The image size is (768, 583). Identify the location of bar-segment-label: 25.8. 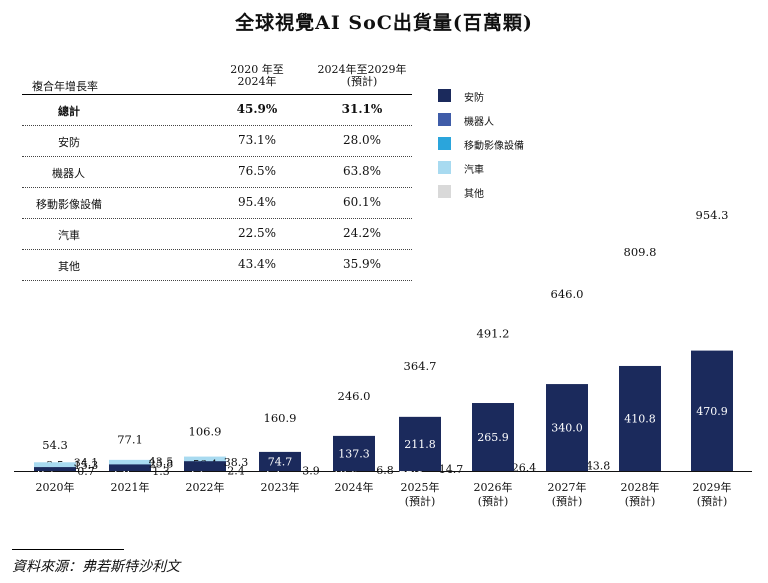
(161, 464).